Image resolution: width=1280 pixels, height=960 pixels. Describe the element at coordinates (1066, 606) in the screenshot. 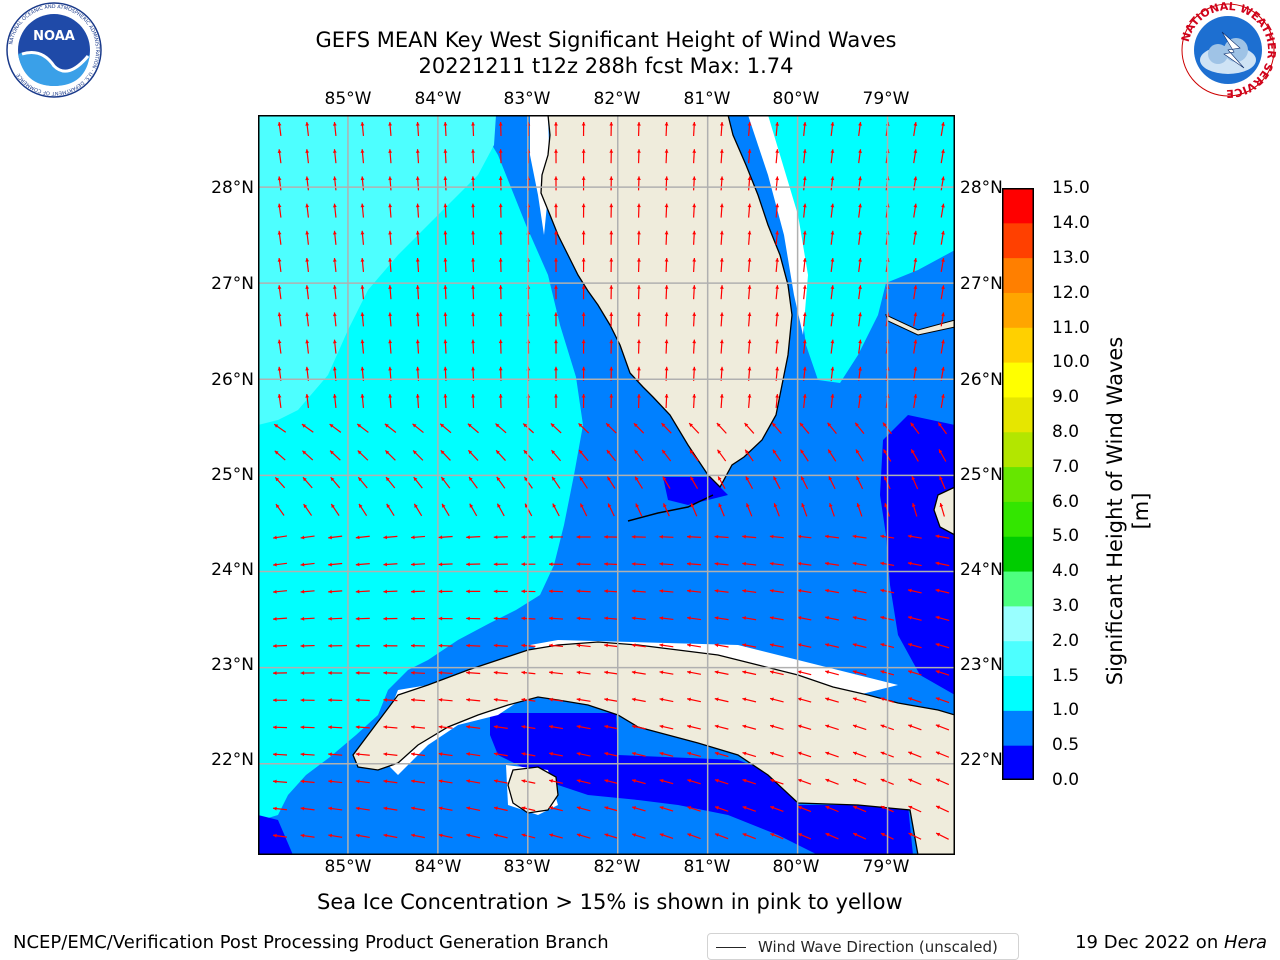

I see `colorbar-tick-5: 3.0` at that location.